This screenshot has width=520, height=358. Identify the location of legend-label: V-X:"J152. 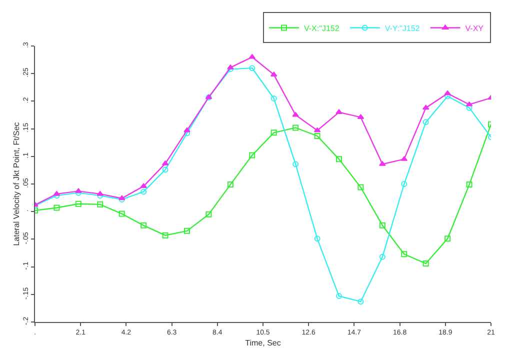
(322, 28).